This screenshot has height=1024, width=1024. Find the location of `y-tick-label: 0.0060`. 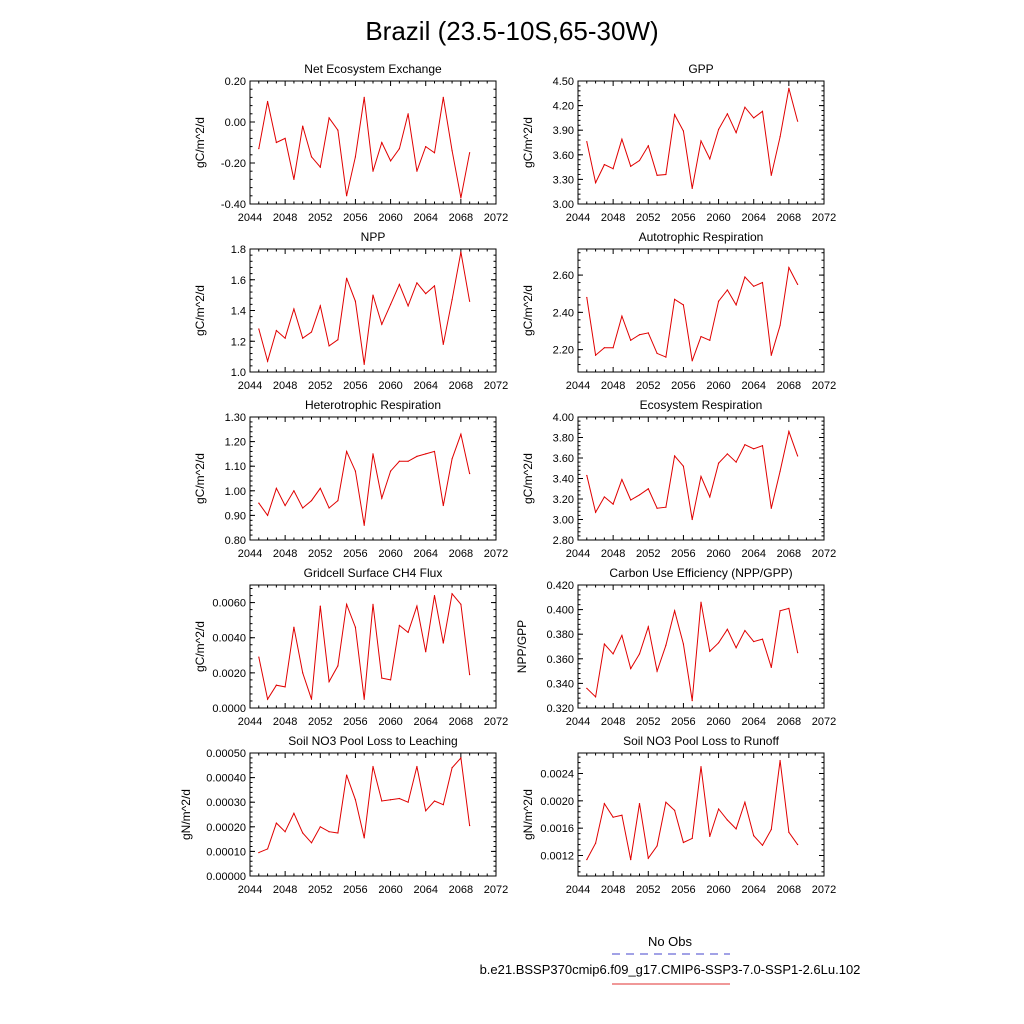

y-tick-label: 0.0060 is located at coordinates (229, 604).